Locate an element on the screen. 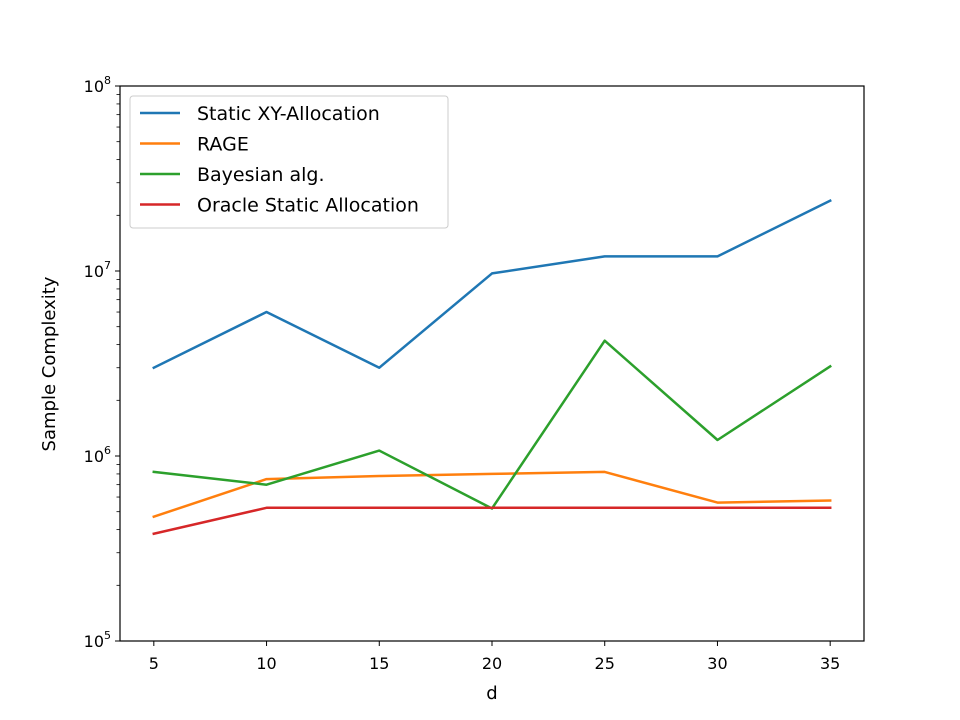 This screenshot has width=960, height=720. legend-label: Static XY-Allocation is located at coordinates (288, 114).